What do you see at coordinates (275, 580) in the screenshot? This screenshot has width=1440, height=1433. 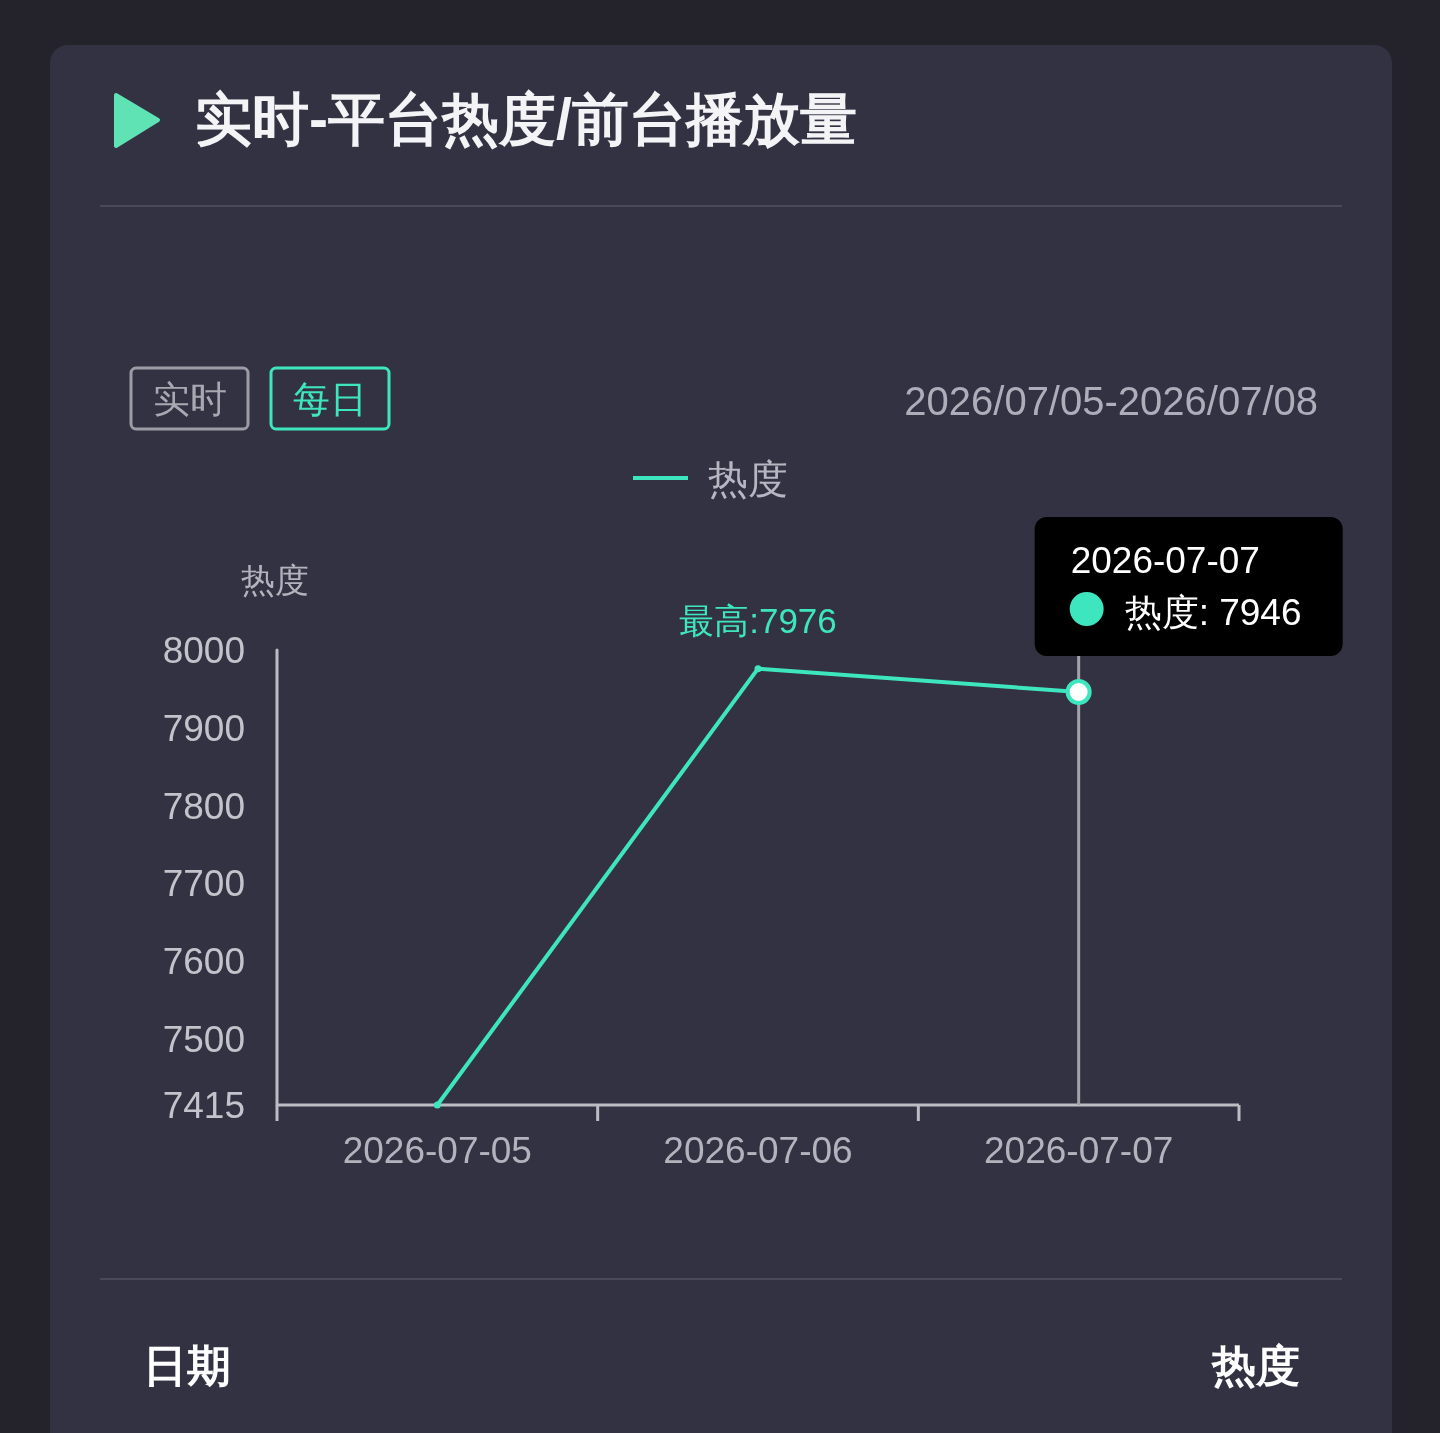 I see `y-axis-title: 热度` at bounding box center [275, 580].